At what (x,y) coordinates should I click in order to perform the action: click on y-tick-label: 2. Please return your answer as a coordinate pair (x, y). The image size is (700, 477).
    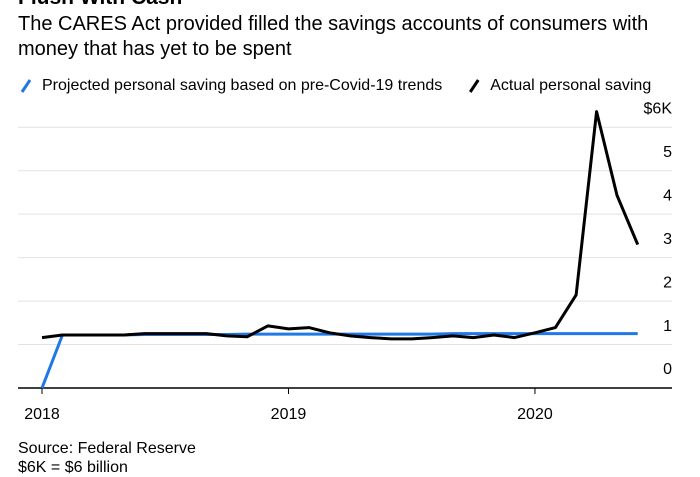
    Looking at the image, I should click on (667, 282).